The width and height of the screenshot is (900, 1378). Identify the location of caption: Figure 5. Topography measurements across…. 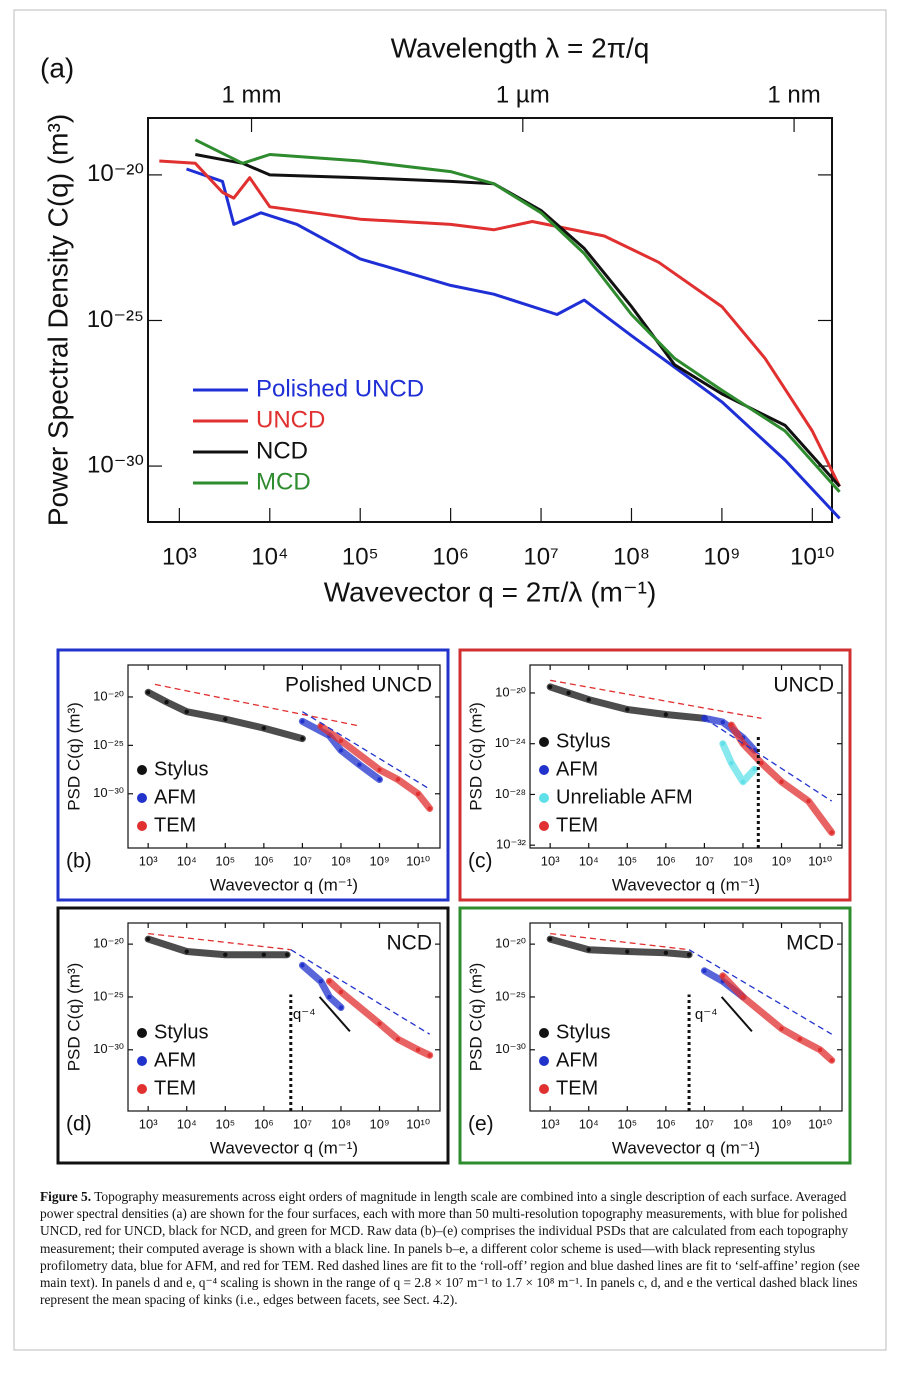
(451, 1248).